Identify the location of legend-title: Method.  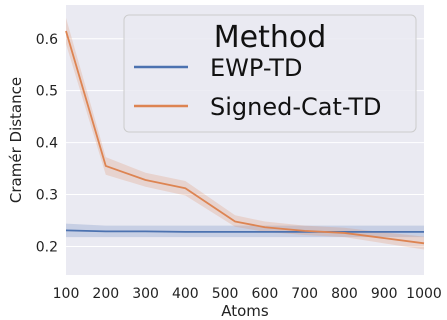
(270, 37).